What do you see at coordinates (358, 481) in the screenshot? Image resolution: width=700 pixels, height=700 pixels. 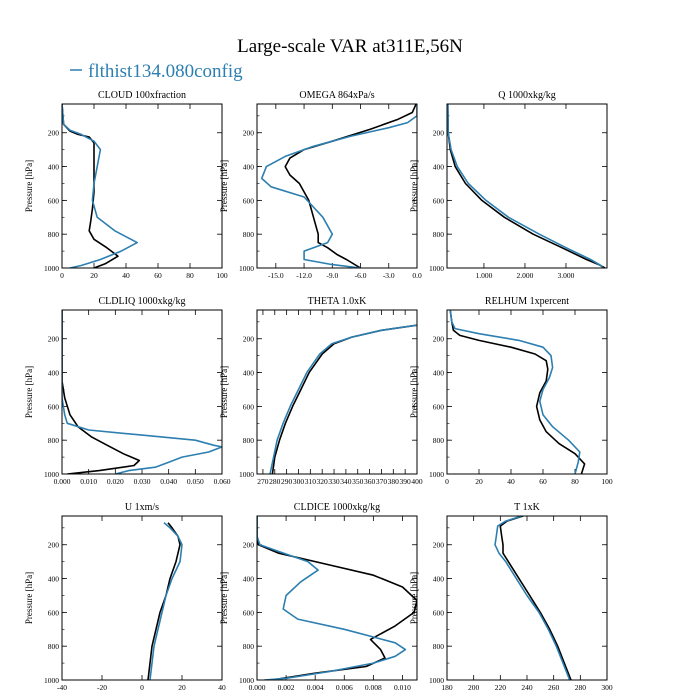 I see `x-tick-label: 350` at bounding box center [358, 481].